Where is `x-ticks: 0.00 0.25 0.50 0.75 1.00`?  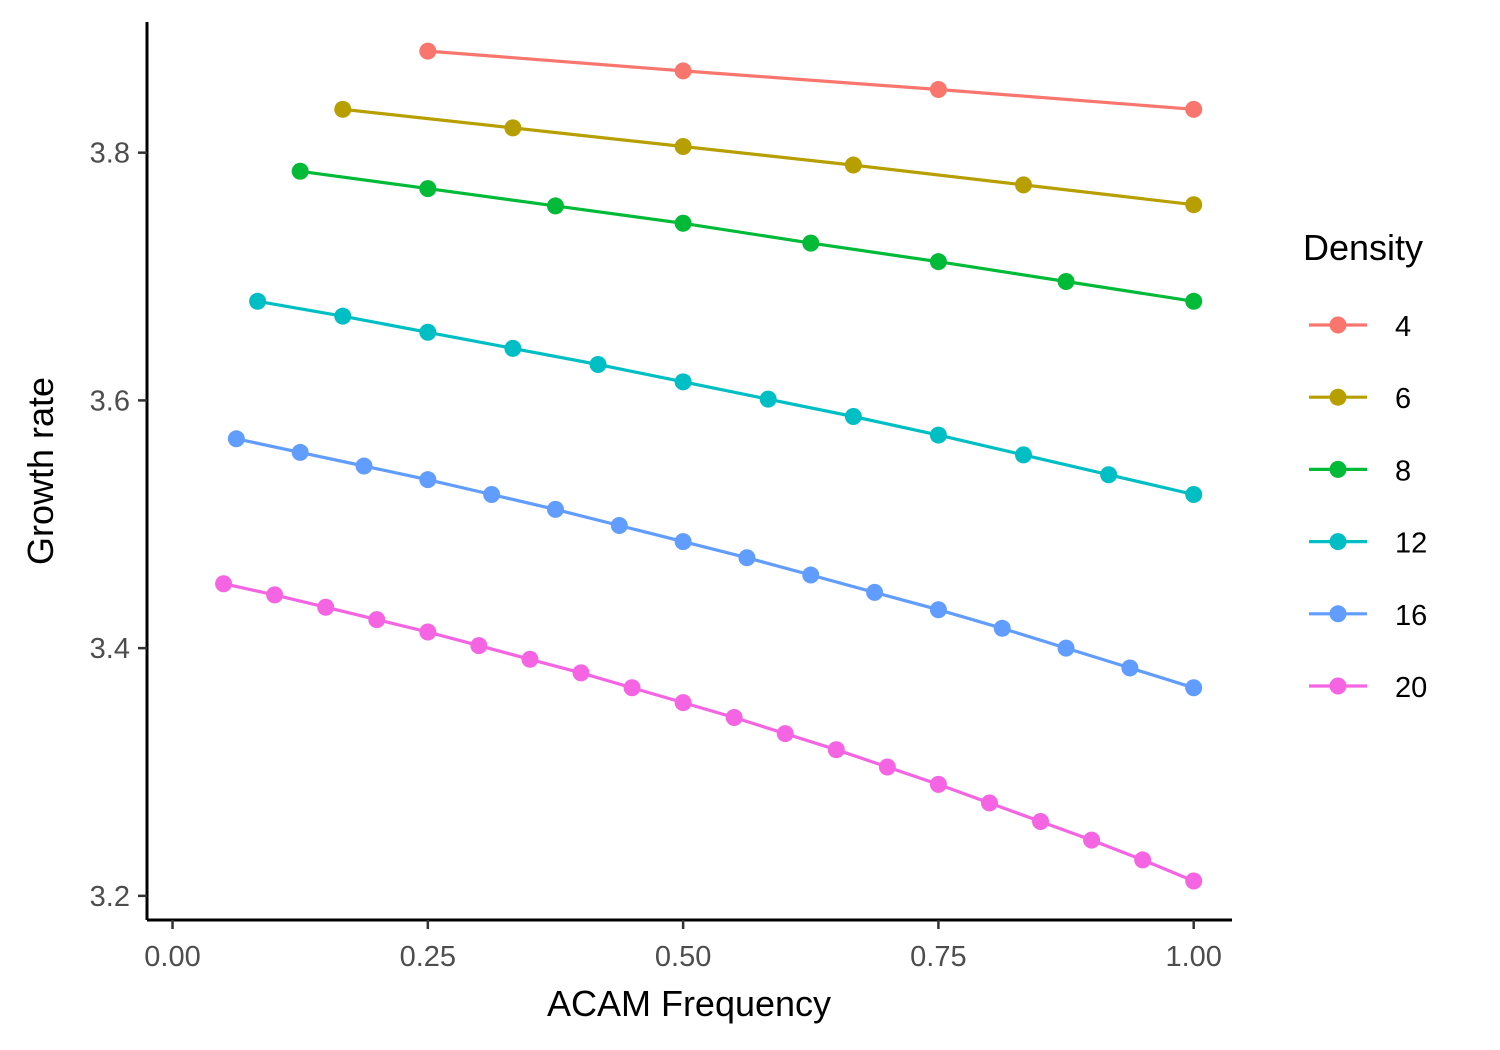
x-ticks: 0.00 0.25 0.50 0.75 1.00 is located at coordinates (683, 946).